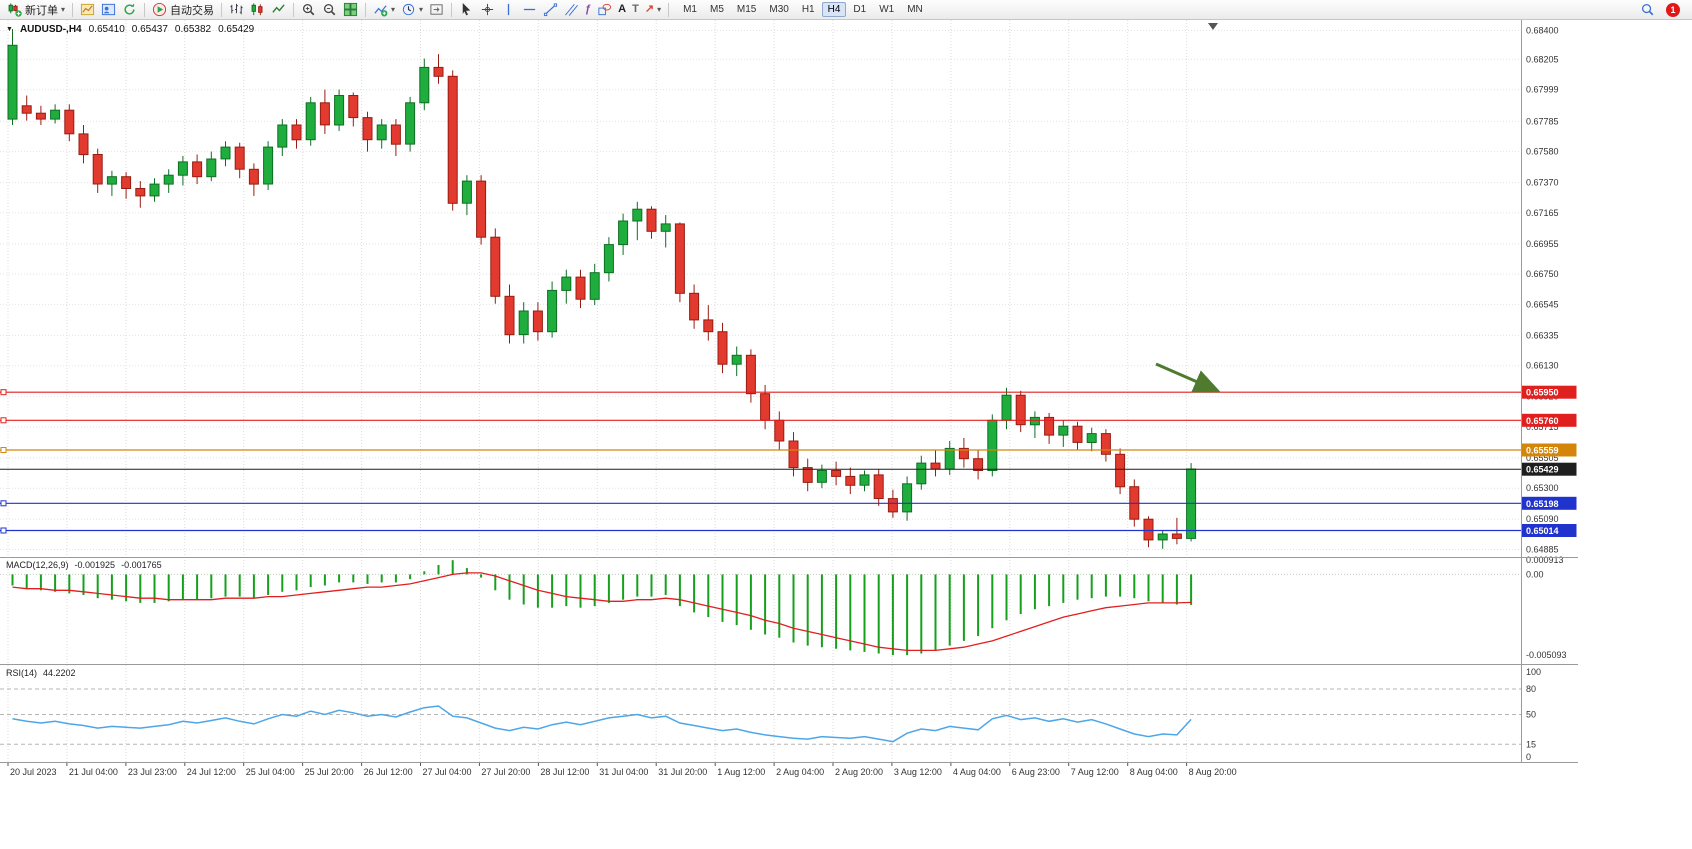 The width and height of the screenshot is (1692, 849). What do you see at coordinates (800, 772) in the screenshot?
I see `svg-text: 2 Aug 04:00` at bounding box center [800, 772].